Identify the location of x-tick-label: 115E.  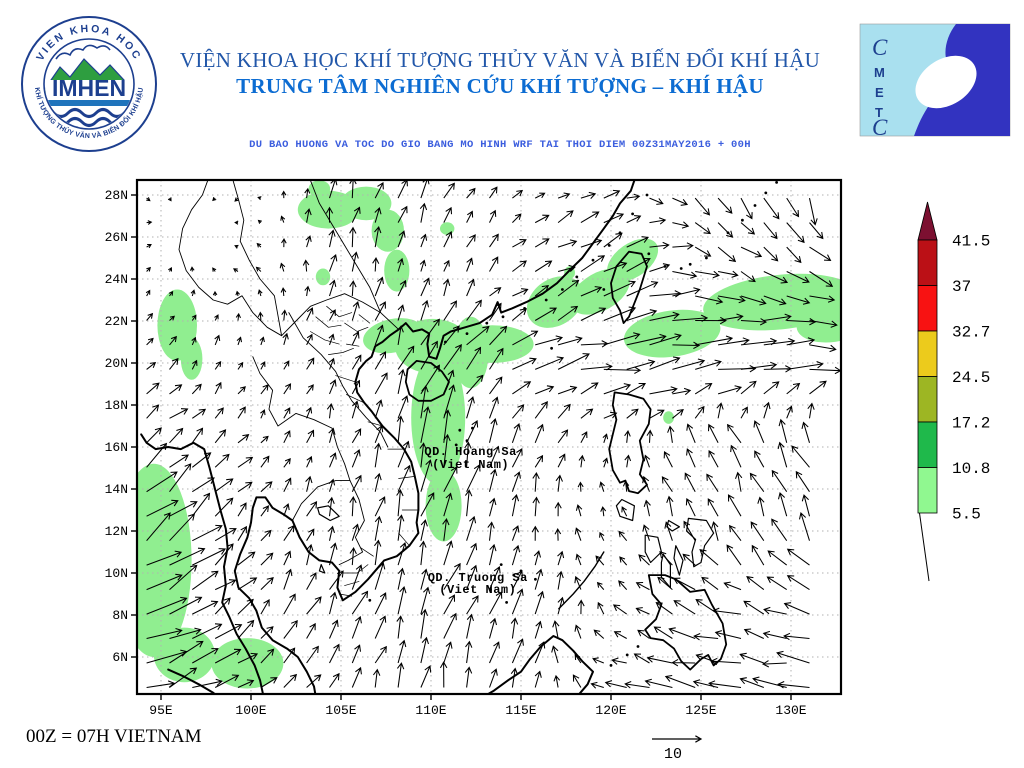
(520, 710).